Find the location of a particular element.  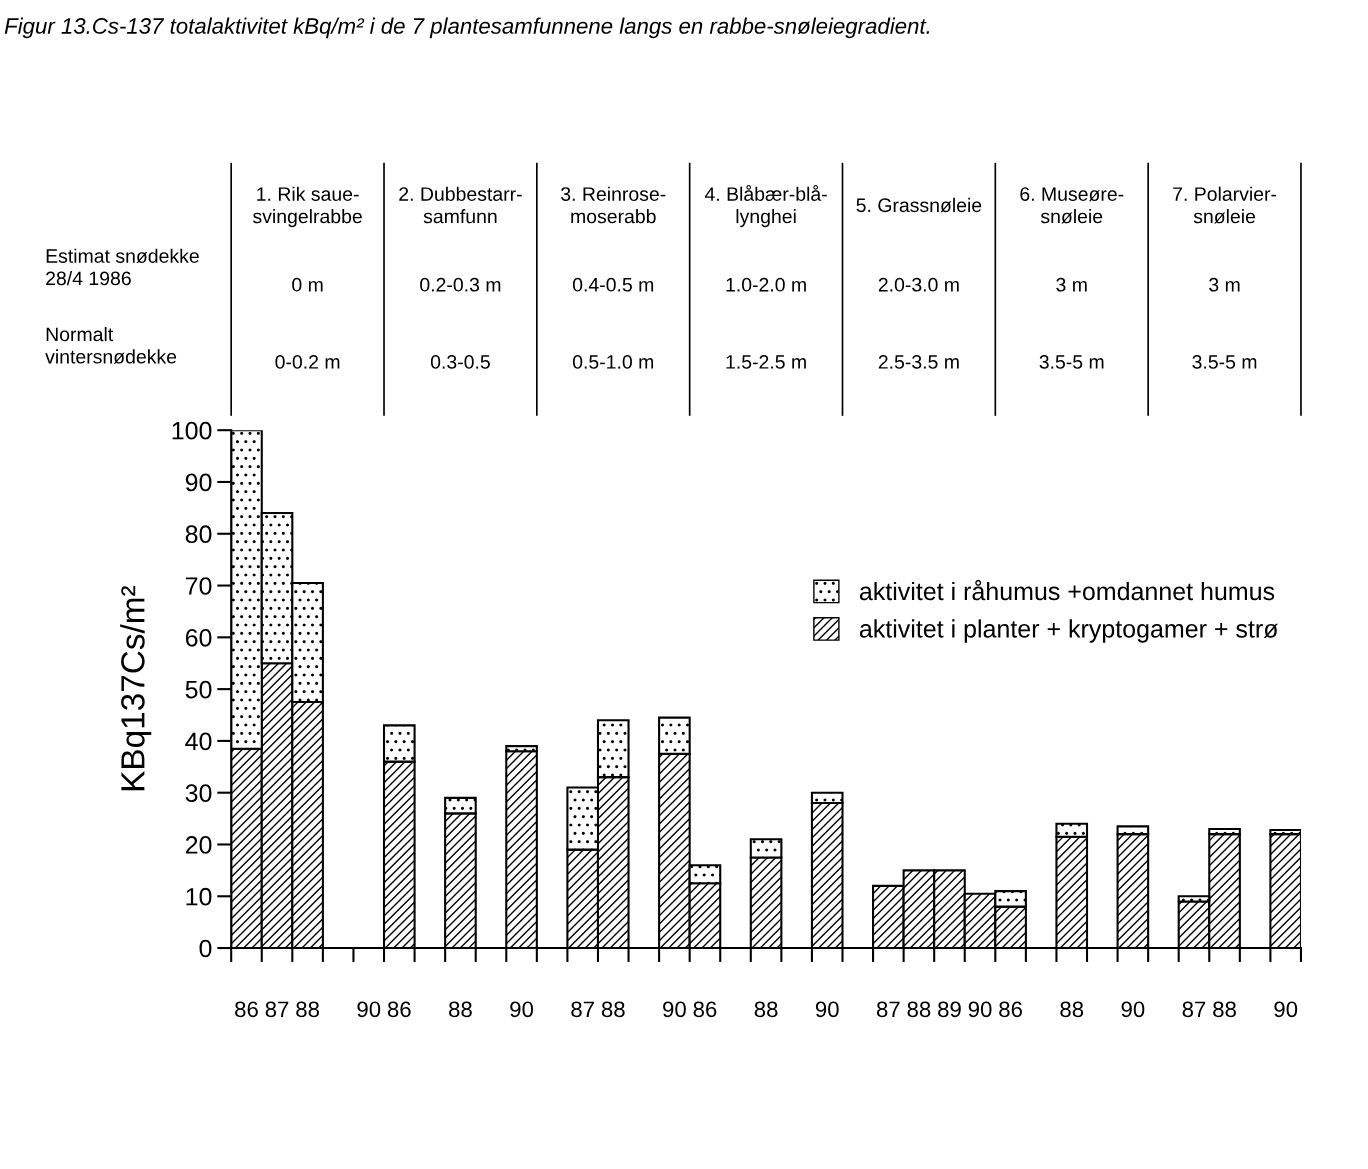

chart-title: Figur 13.Cs-137 totalaktivitet kBq/m² i de 7 plantesamfunnene langs en rabbe-snøleiegradient. is located at coordinates (467, 28).